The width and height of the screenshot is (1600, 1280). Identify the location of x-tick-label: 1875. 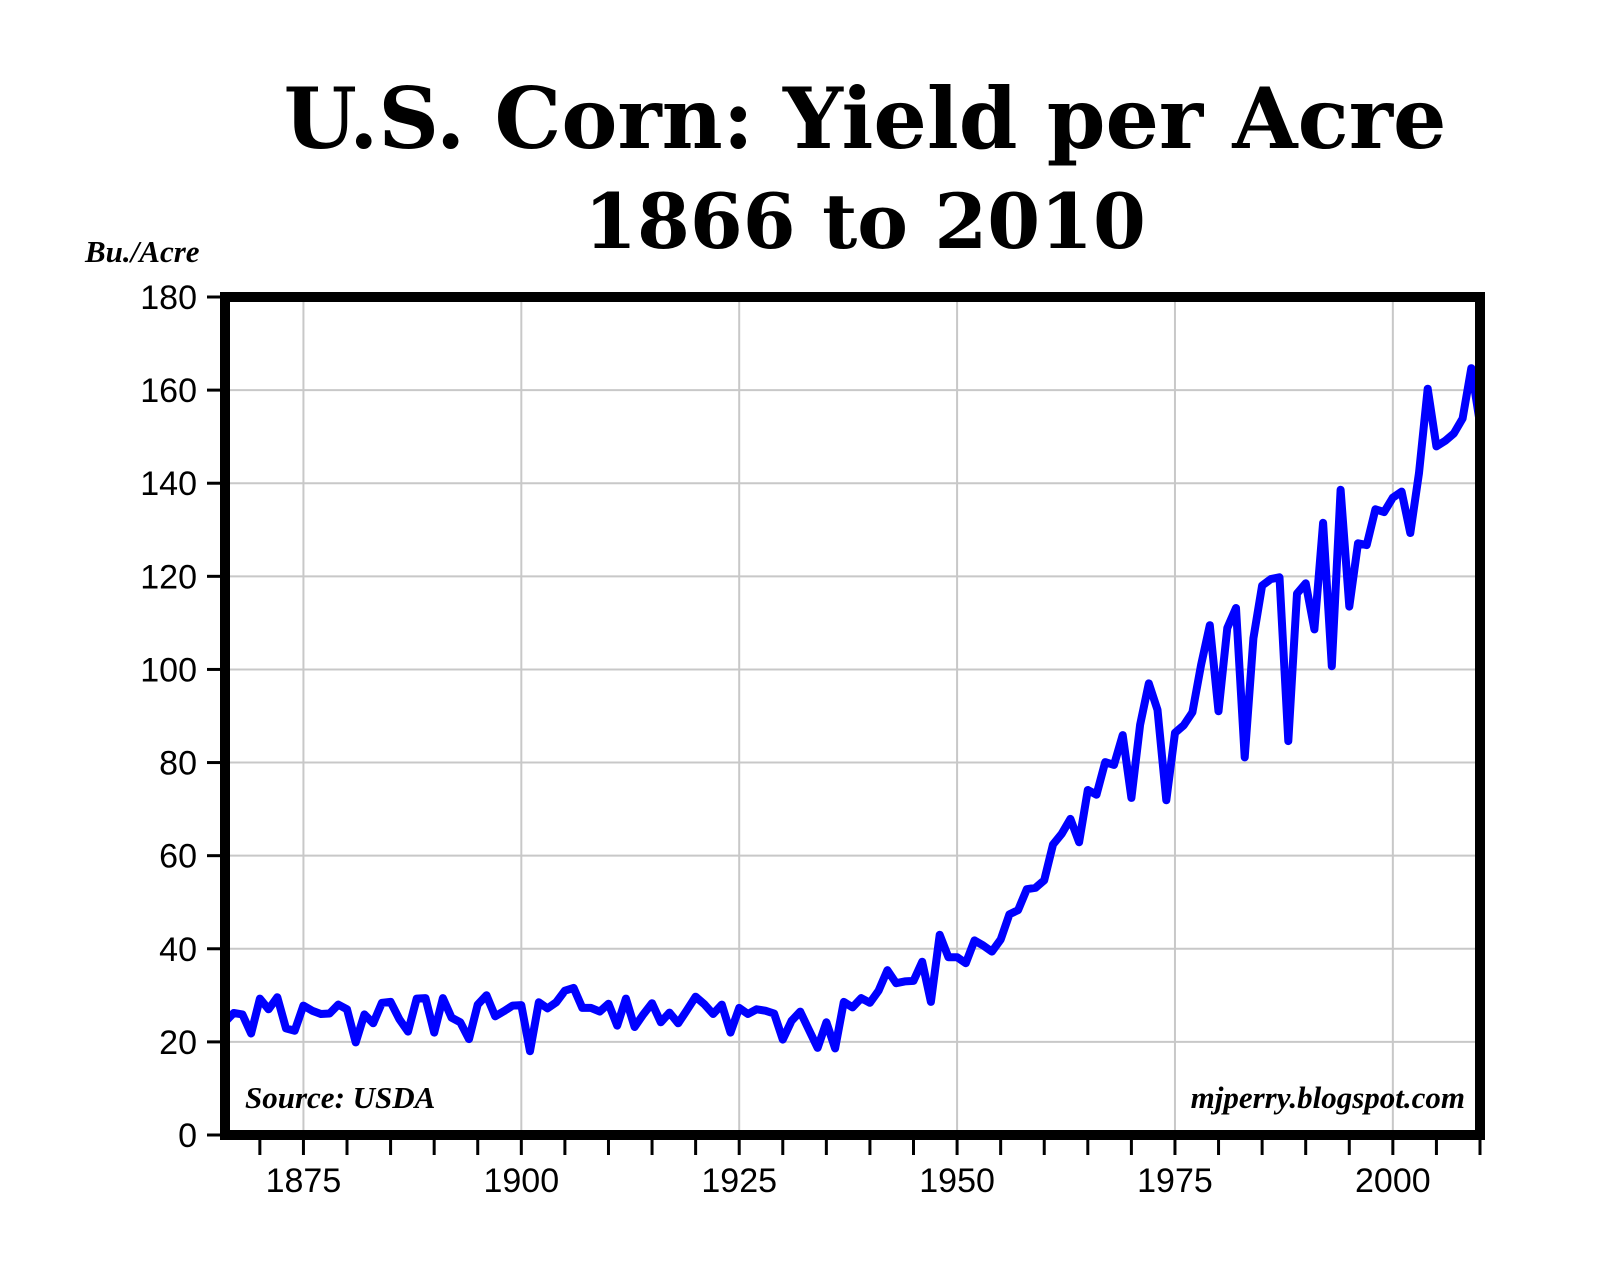
(304, 1181).